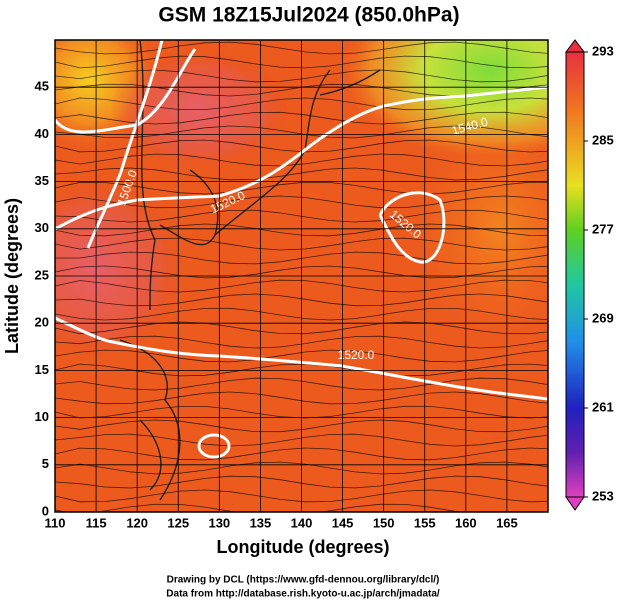 Image resolution: width=619 pixels, height=605 pixels. Describe the element at coordinates (356, 355) in the screenshot. I see `contour-label: 1520.0` at that location.